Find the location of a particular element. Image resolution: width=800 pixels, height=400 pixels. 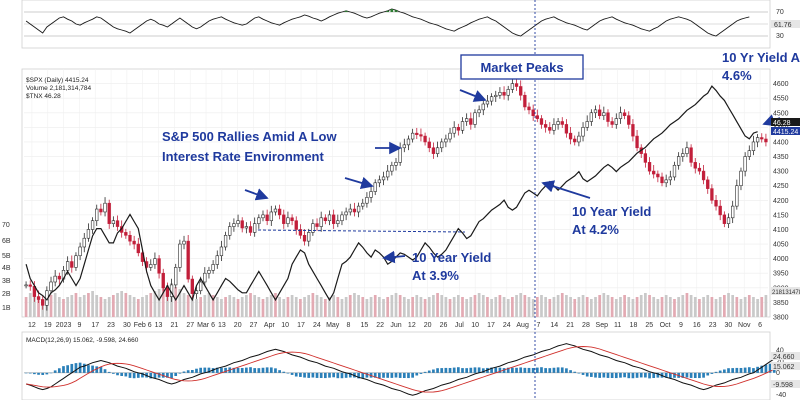

x-tick-label: 20 is located at coordinates (428, 325).